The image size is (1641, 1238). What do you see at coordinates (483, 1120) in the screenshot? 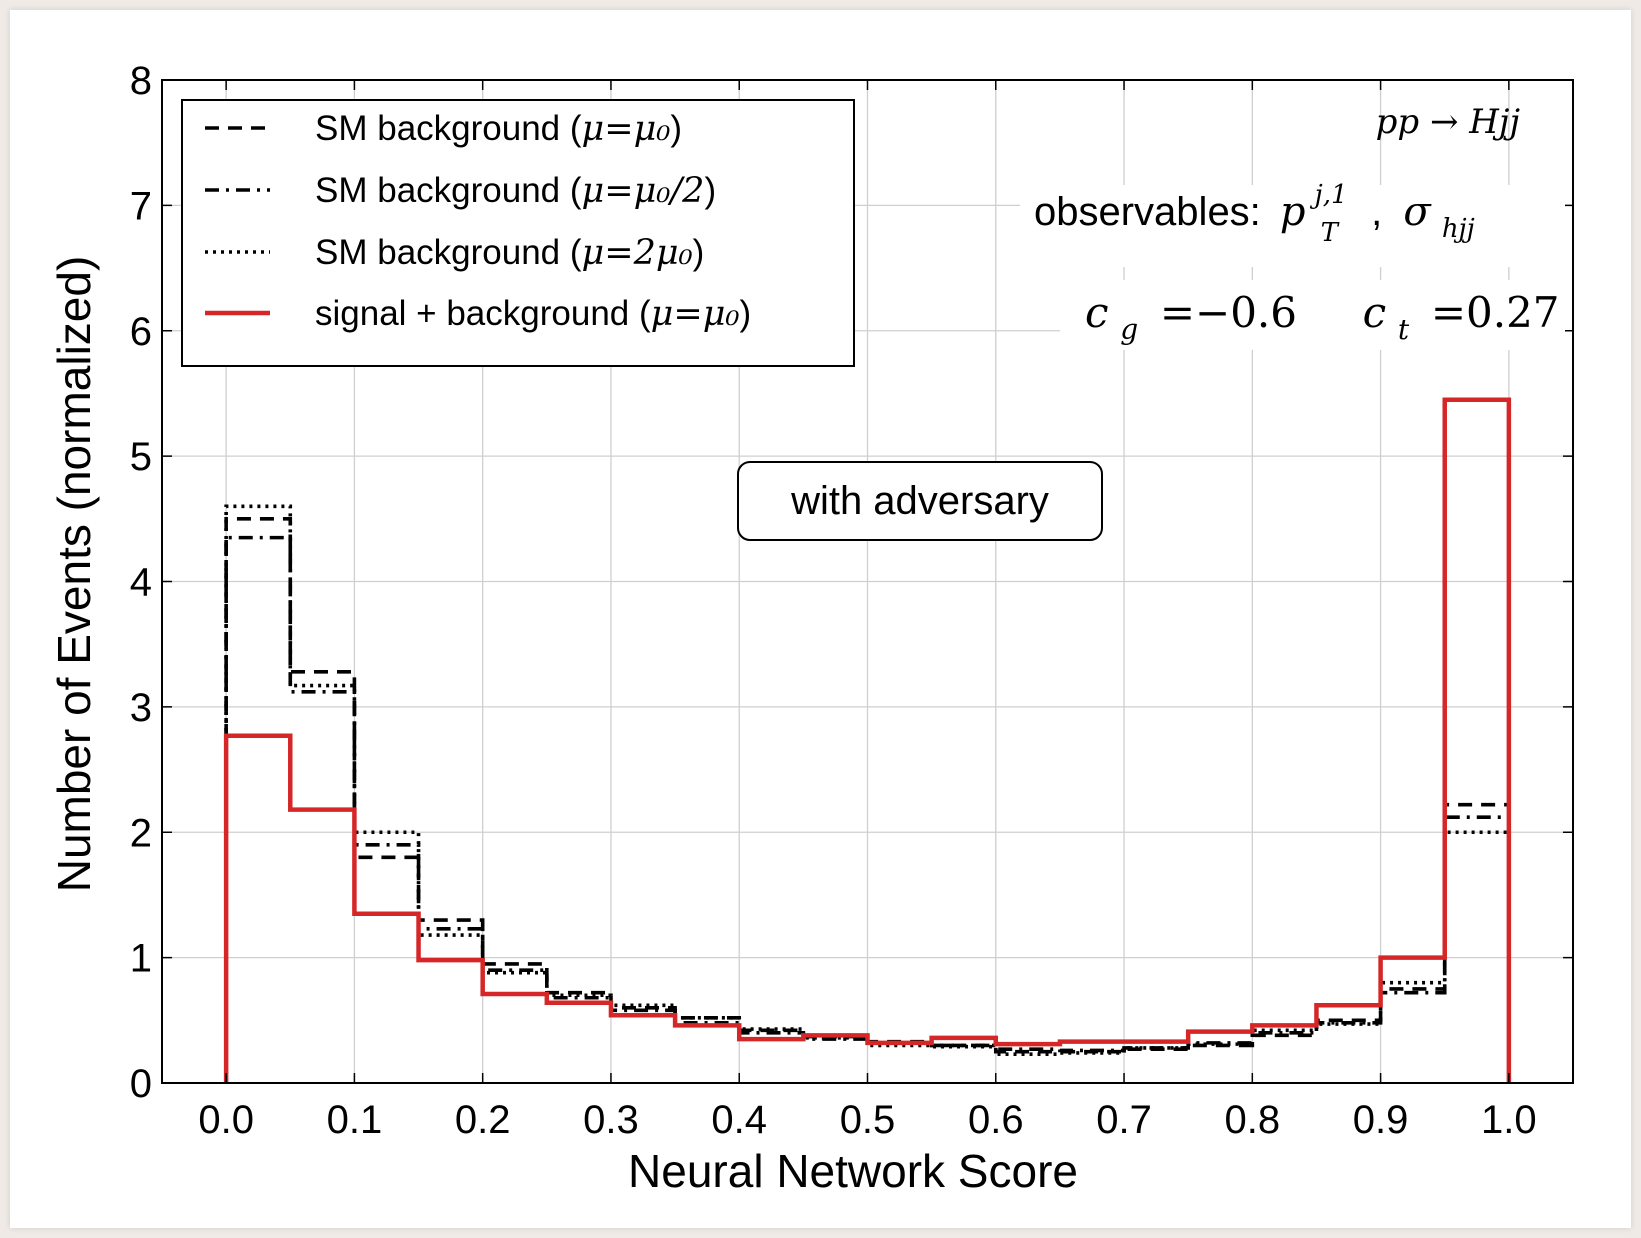
I see `x-tick-label: 0.2` at bounding box center [483, 1120].